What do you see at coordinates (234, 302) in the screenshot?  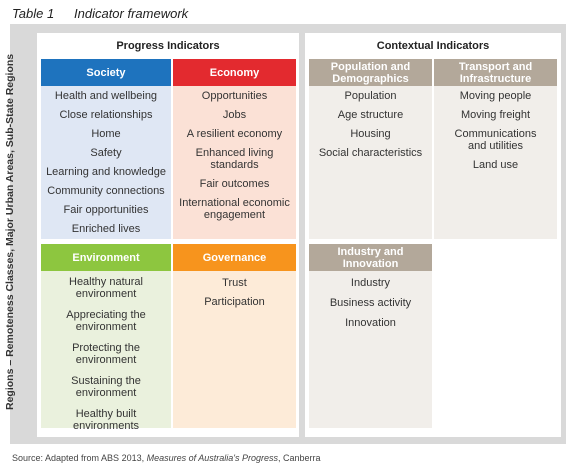 I see `list-item: Participation` at bounding box center [234, 302].